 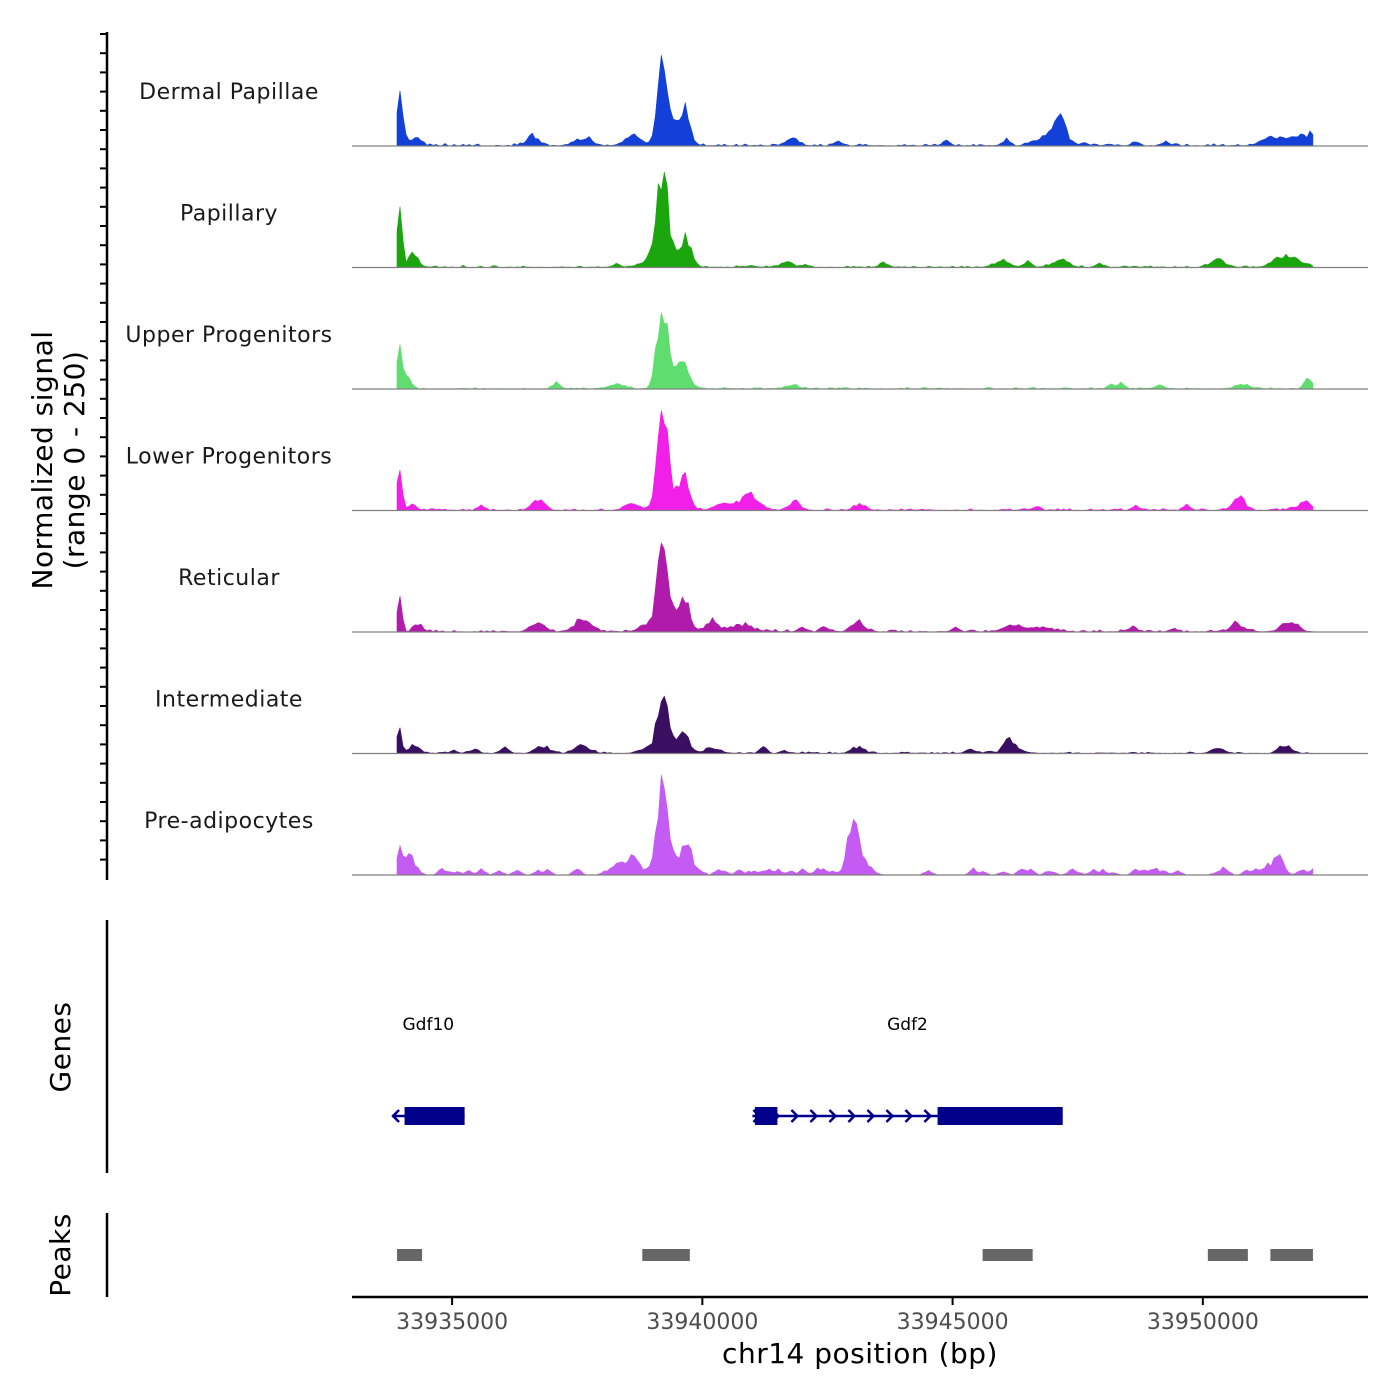 I want to click on track-label: Intermediate, so click(x=229, y=700).